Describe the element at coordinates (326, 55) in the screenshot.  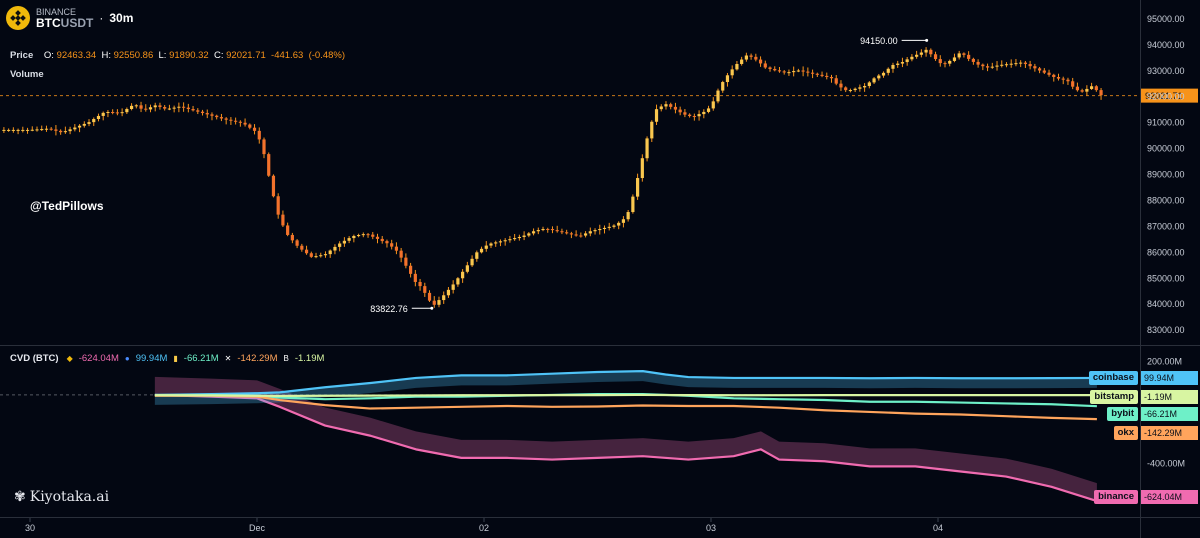
I see `change-pct-value: (-0.48%)` at that location.